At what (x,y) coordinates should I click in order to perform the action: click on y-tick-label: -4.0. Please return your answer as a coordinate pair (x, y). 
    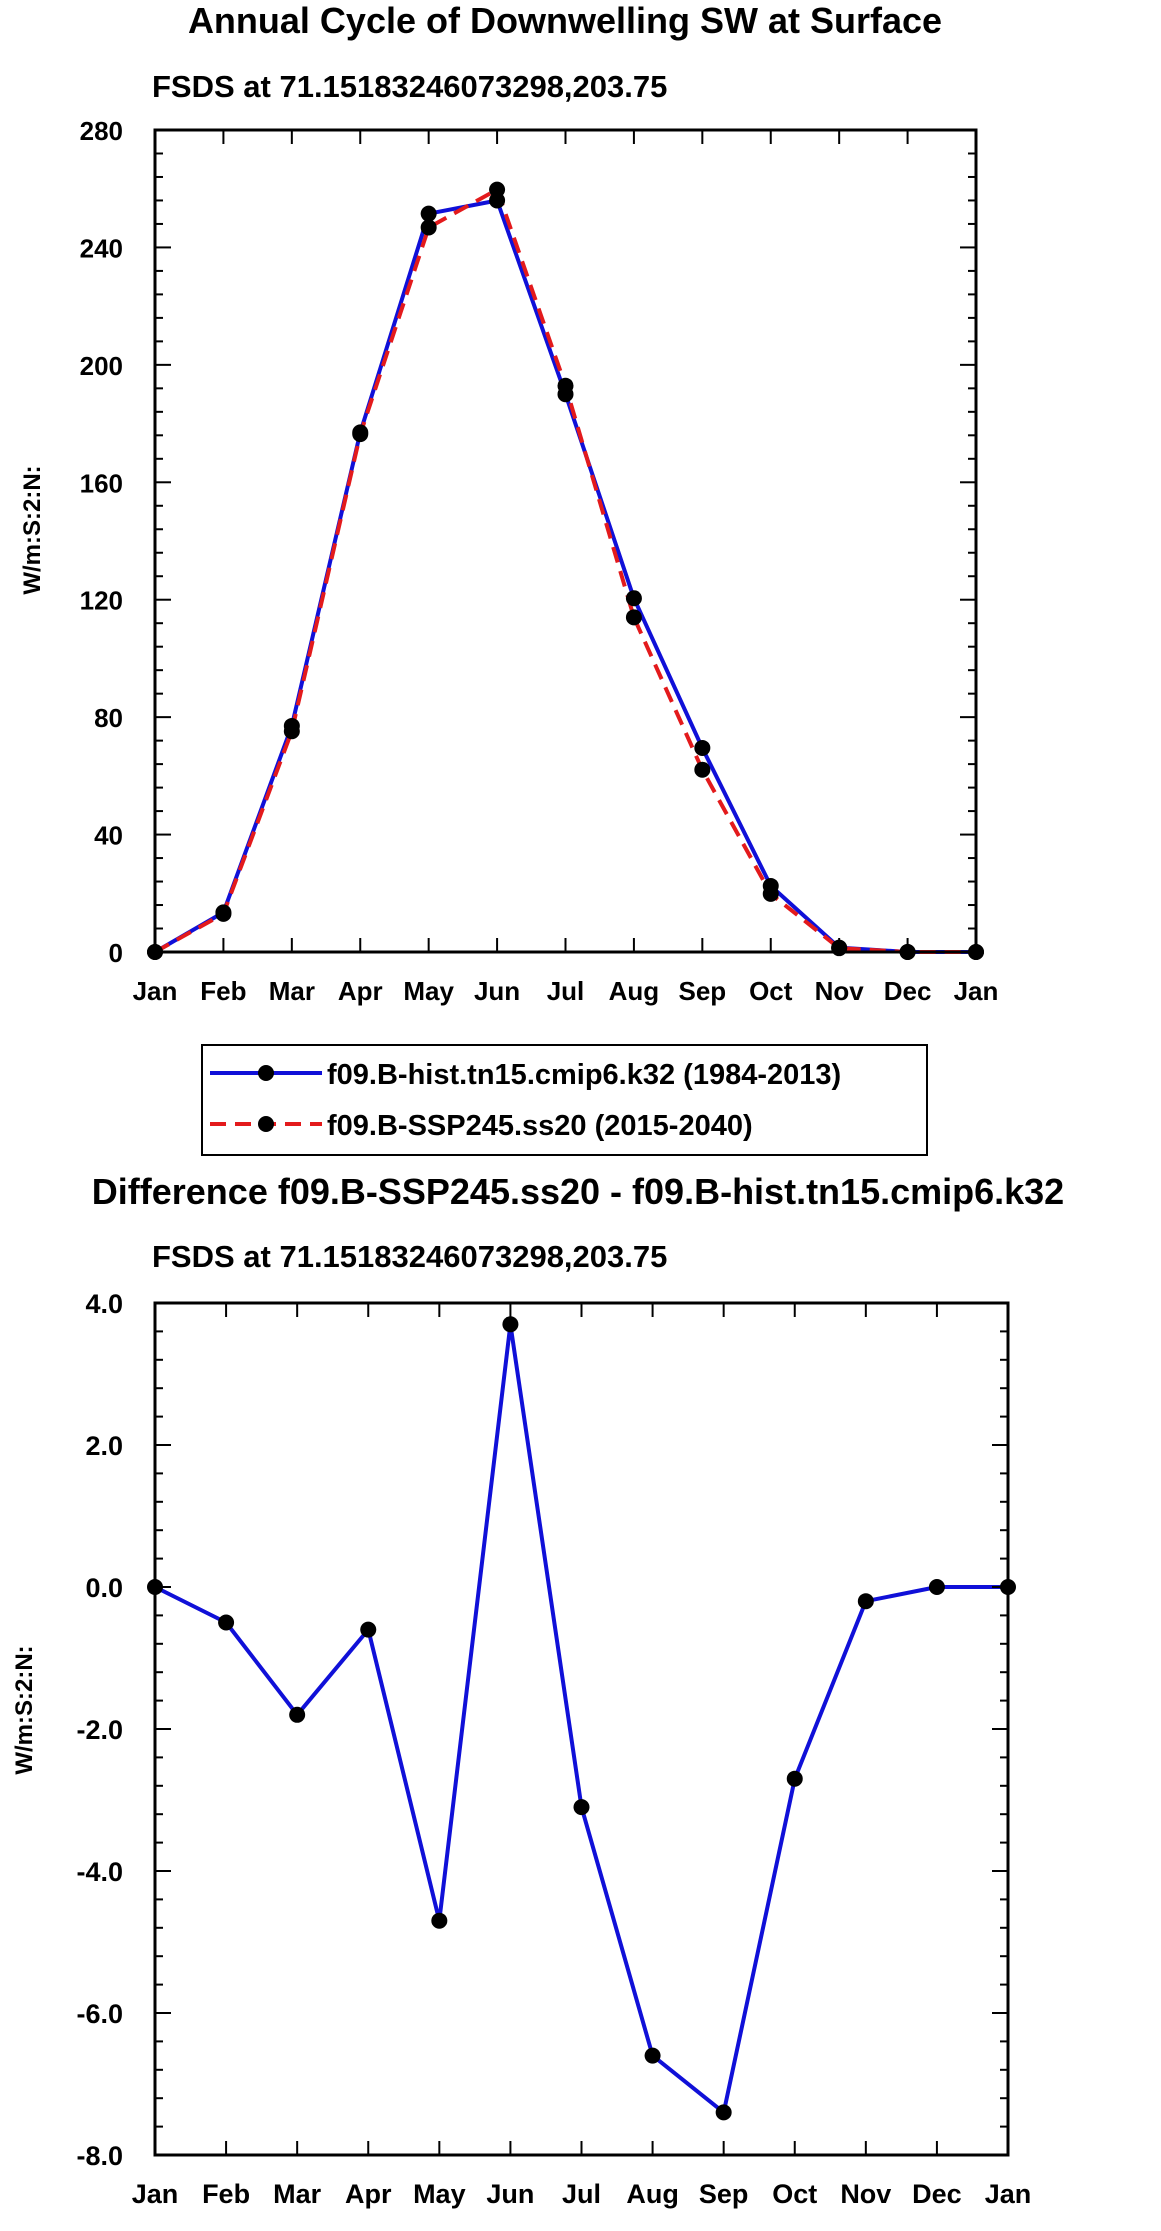
    Looking at the image, I should click on (99, 1872).